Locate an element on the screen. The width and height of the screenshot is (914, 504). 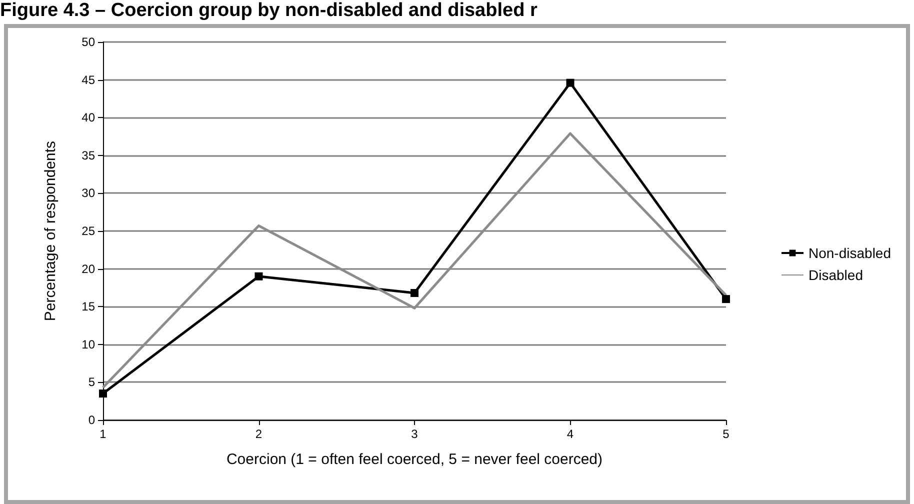
y-tick-label: 0 is located at coordinates (92, 420).